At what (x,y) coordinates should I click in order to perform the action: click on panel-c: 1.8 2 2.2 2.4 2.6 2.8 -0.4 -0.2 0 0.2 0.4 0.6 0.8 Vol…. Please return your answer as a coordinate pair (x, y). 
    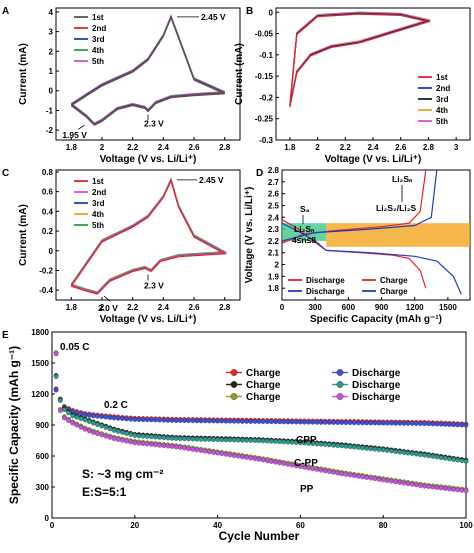
    Looking at the image, I should click on (121, 246).